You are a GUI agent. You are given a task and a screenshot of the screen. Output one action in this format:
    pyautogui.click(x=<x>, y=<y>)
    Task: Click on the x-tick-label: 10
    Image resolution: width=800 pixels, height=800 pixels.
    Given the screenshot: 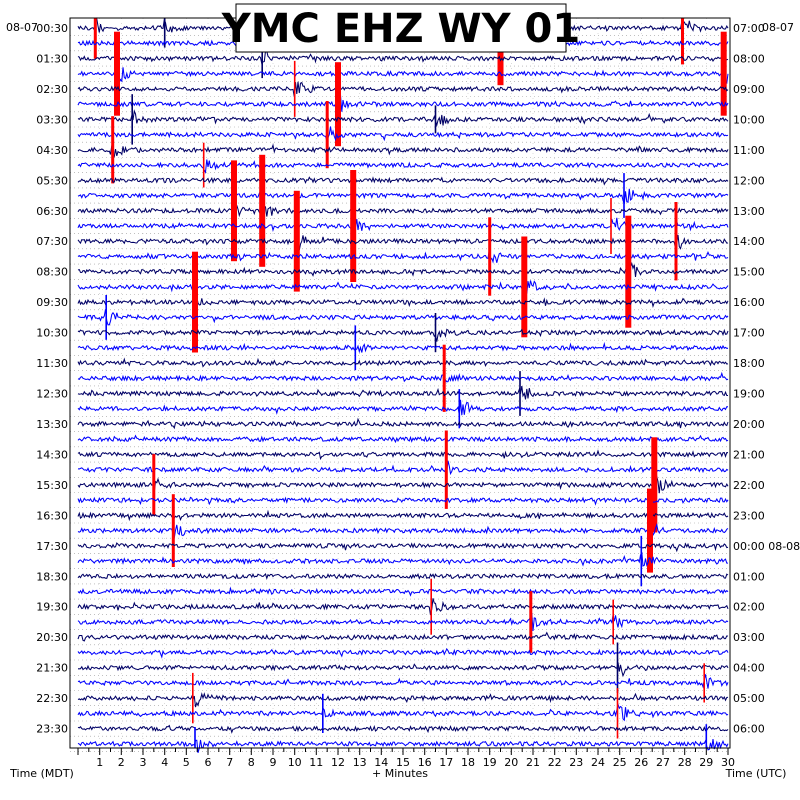 What is the action you would take?
    pyautogui.click(x=295, y=762)
    